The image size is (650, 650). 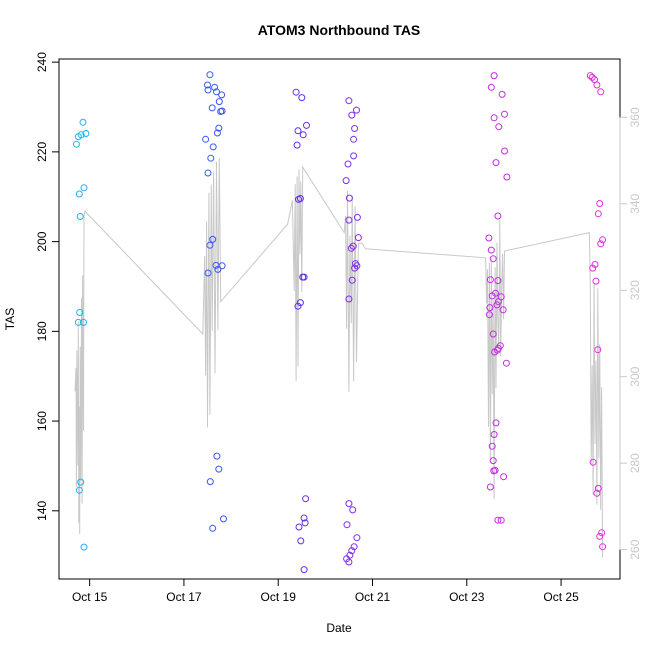 What do you see at coordinates (279, 597) in the screenshot?
I see `x-tick-label: Oct 19` at bounding box center [279, 597].